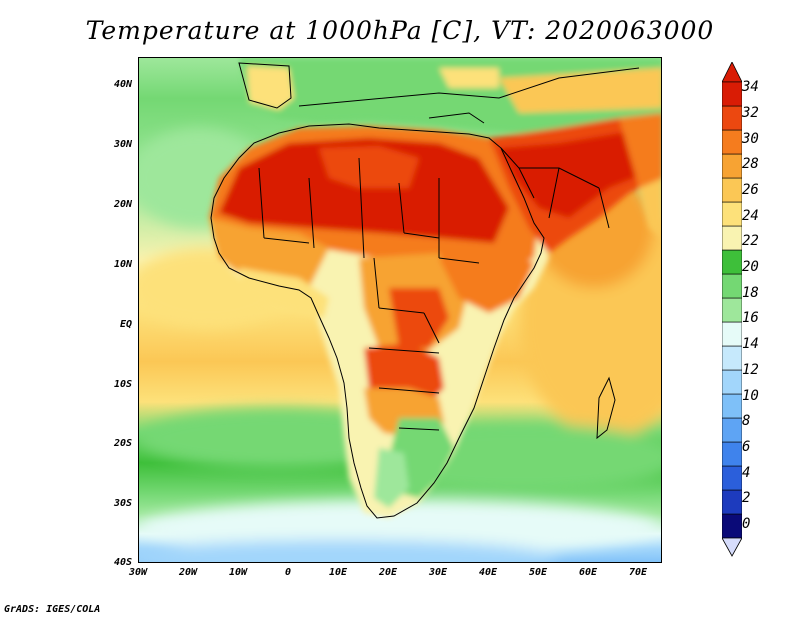 Image resolution: width=800 pixels, height=618 pixels. Describe the element at coordinates (122, 204) in the screenshot. I see `lat-tick-label: 20N` at that location.